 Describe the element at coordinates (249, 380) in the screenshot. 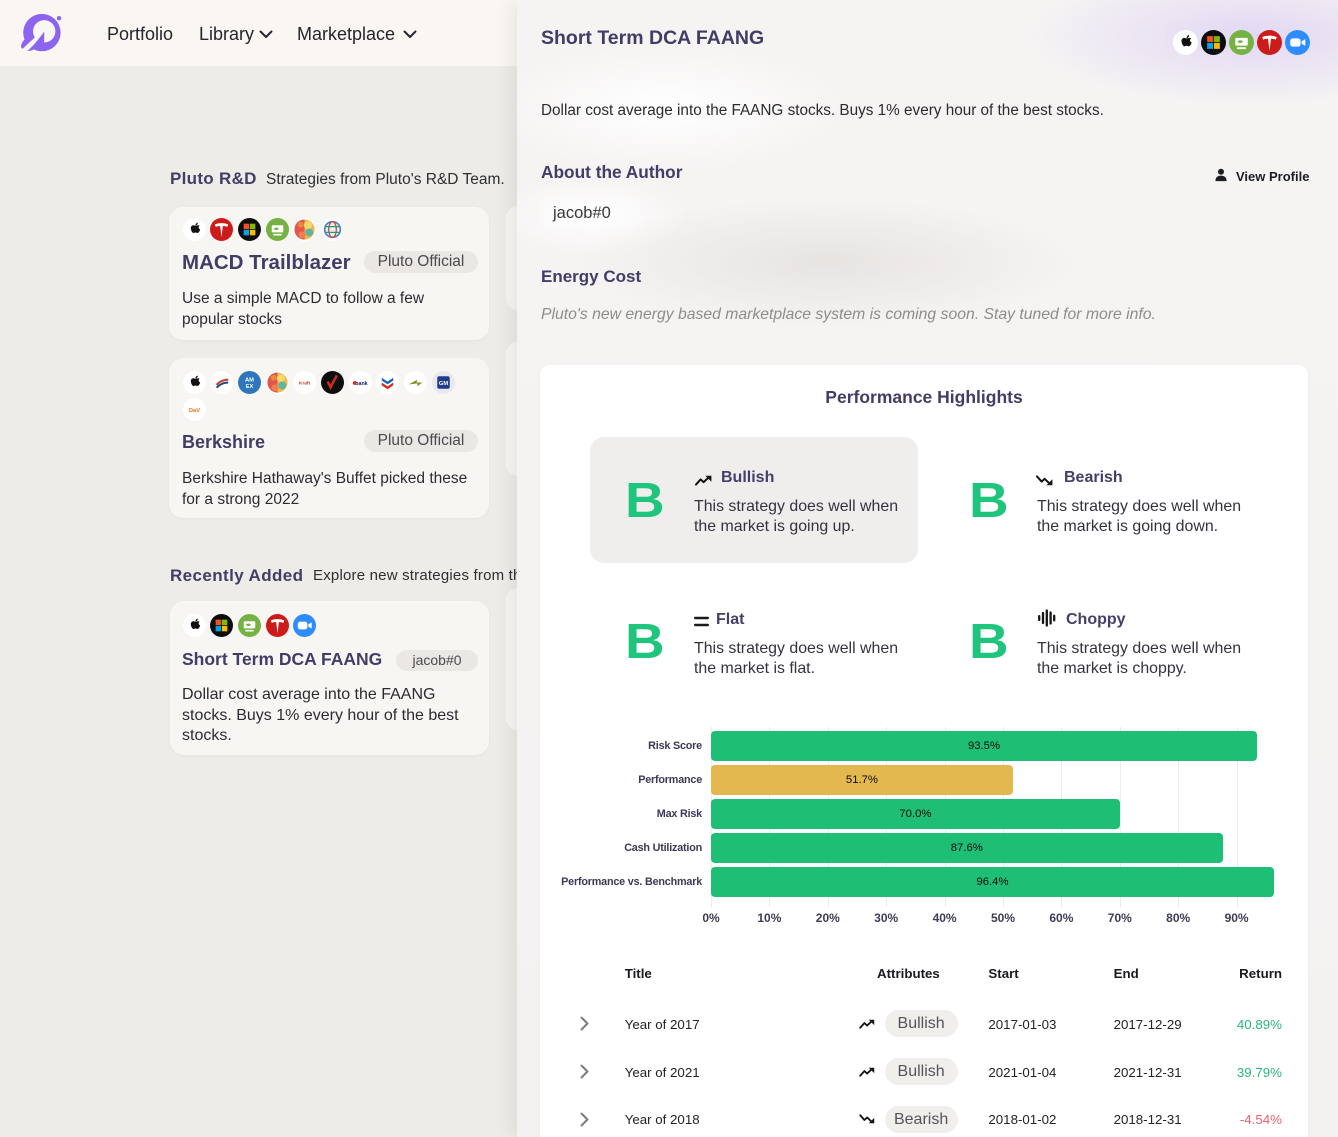

I see `svg-text: AM` at that location.